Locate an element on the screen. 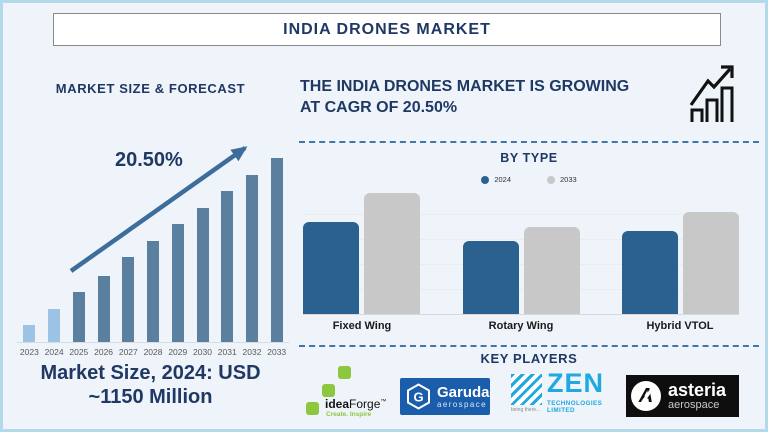 The image size is (768, 432). bytype-x-label: Fixed Wing is located at coordinates (362, 326).